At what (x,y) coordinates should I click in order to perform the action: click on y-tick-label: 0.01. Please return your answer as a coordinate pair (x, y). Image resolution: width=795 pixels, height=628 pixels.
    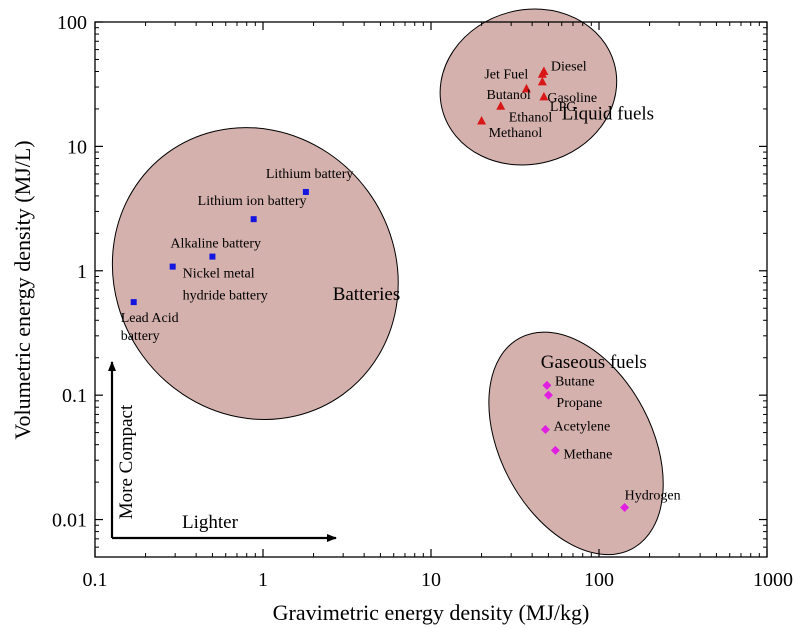
    Looking at the image, I should click on (69, 521).